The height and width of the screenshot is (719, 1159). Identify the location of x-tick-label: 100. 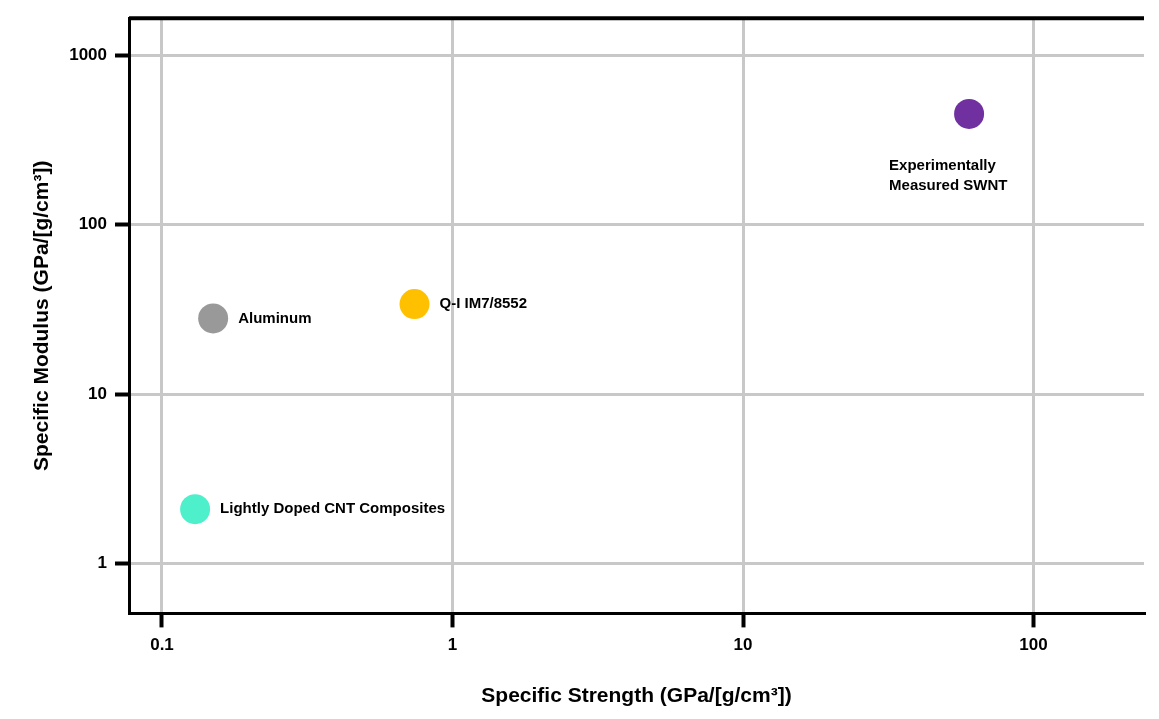
(1033, 645).